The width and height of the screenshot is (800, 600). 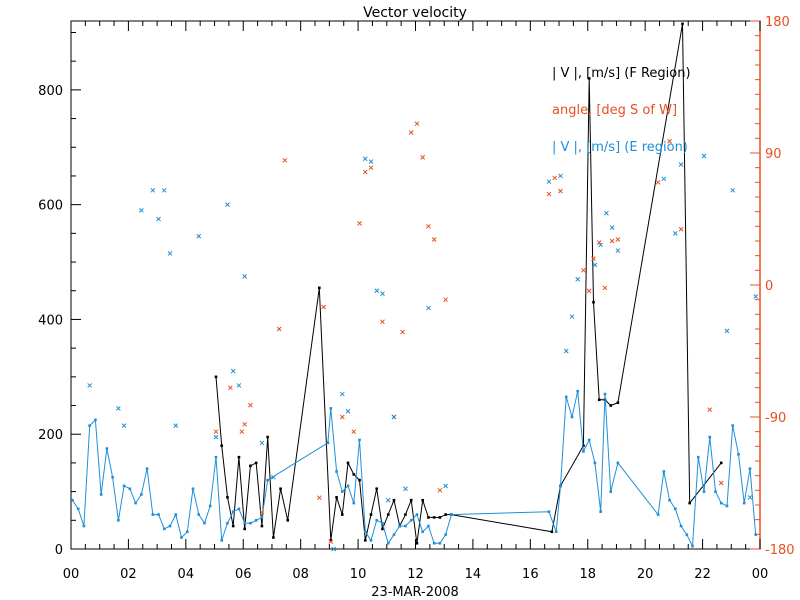 What do you see at coordinates (358, 574) in the screenshot?
I see `x-tick-label: 10` at bounding box center [358, 574].